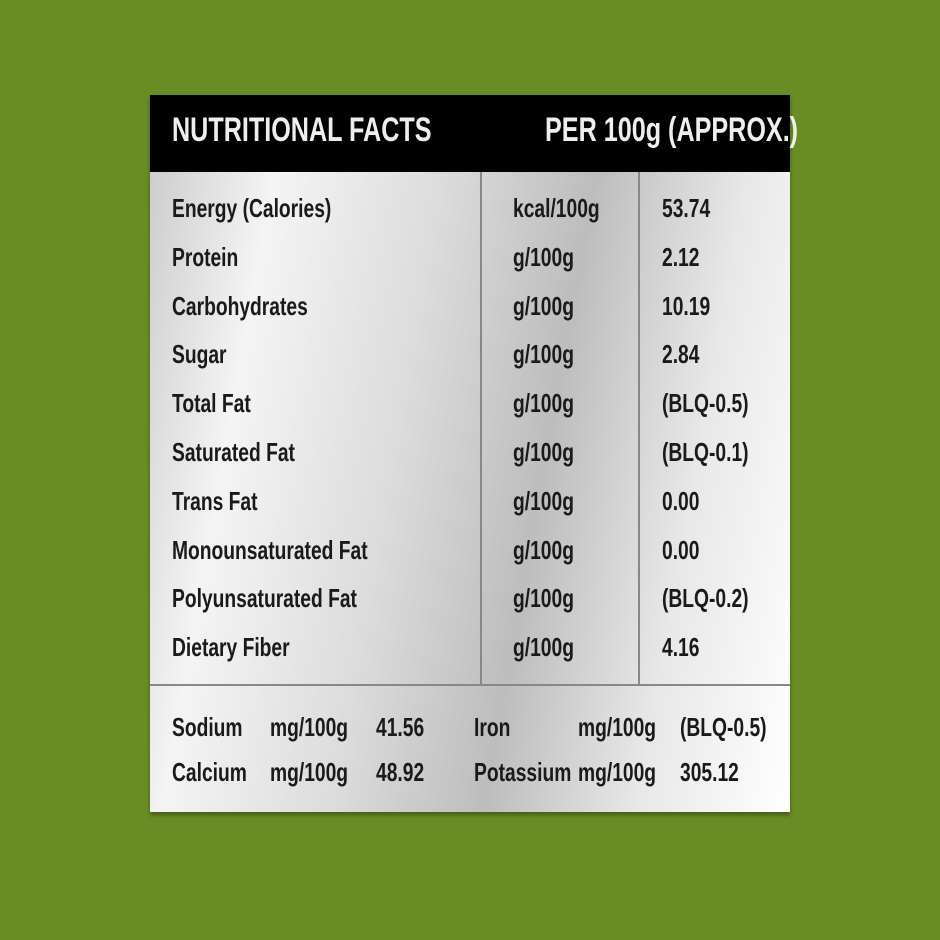 This screenshot has width=940, height=940. I want to click on nutrient-name: Saturated Fat, so click(233, 452).